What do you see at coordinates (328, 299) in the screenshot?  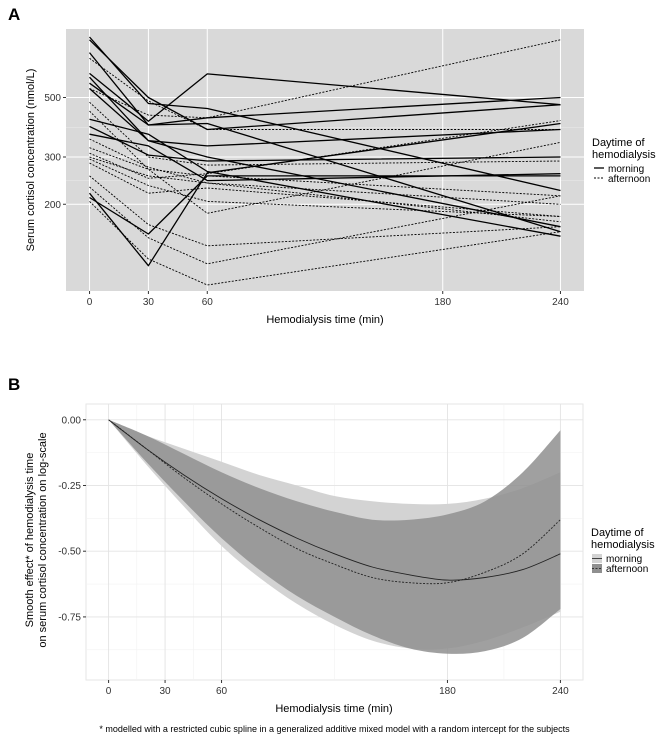 I see `panel-a-x-ticks: 0 30 60 180 240` at bounding box center [328, 299].